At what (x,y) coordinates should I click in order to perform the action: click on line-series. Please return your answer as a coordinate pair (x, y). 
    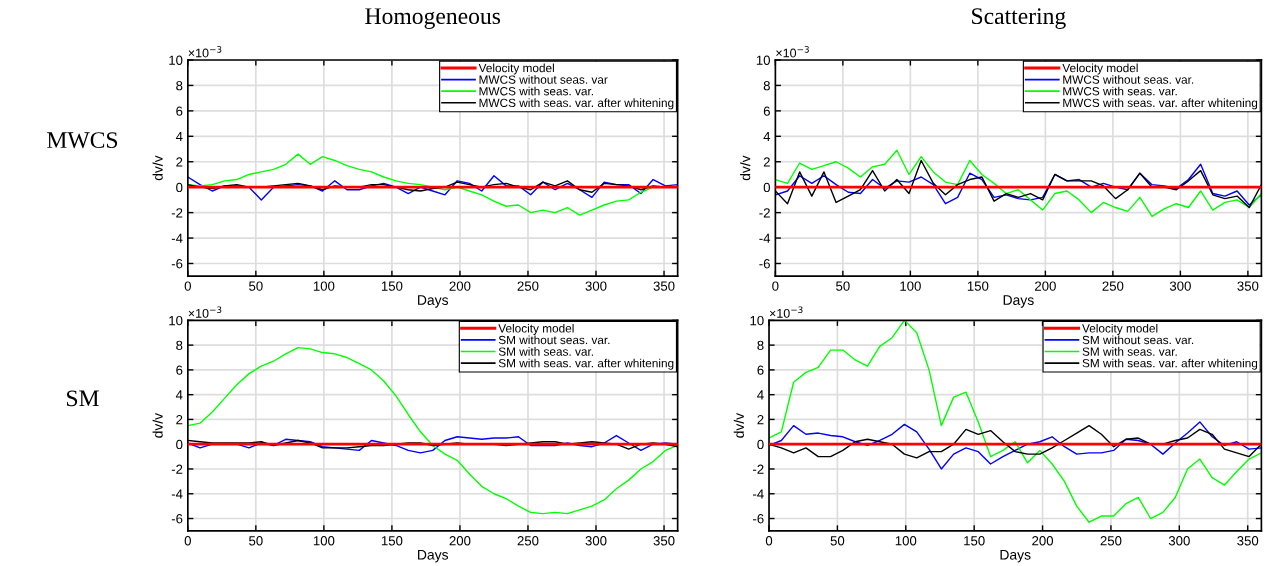
    Looking at the image, I should click on (1018, 183).